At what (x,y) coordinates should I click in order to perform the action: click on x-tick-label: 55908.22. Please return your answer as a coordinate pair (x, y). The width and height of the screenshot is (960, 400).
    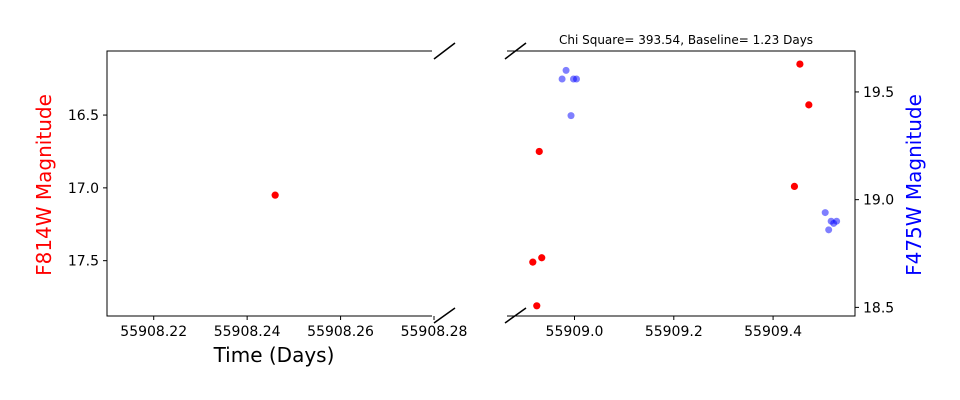
    Looking at the image, I should click on (153, 332).